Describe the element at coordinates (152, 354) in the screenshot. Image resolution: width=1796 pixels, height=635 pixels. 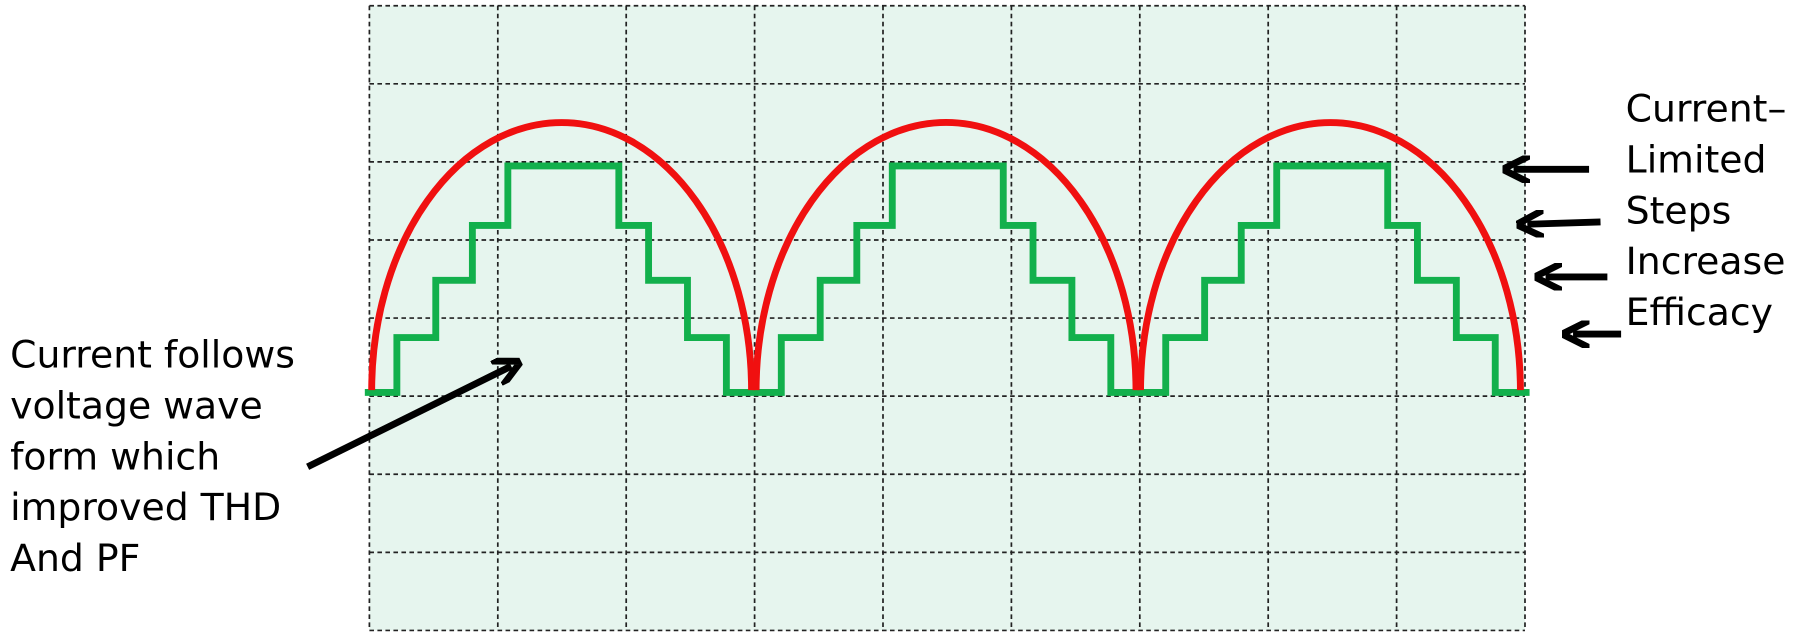
I see `left-annotation-line: Current follows` at that location.